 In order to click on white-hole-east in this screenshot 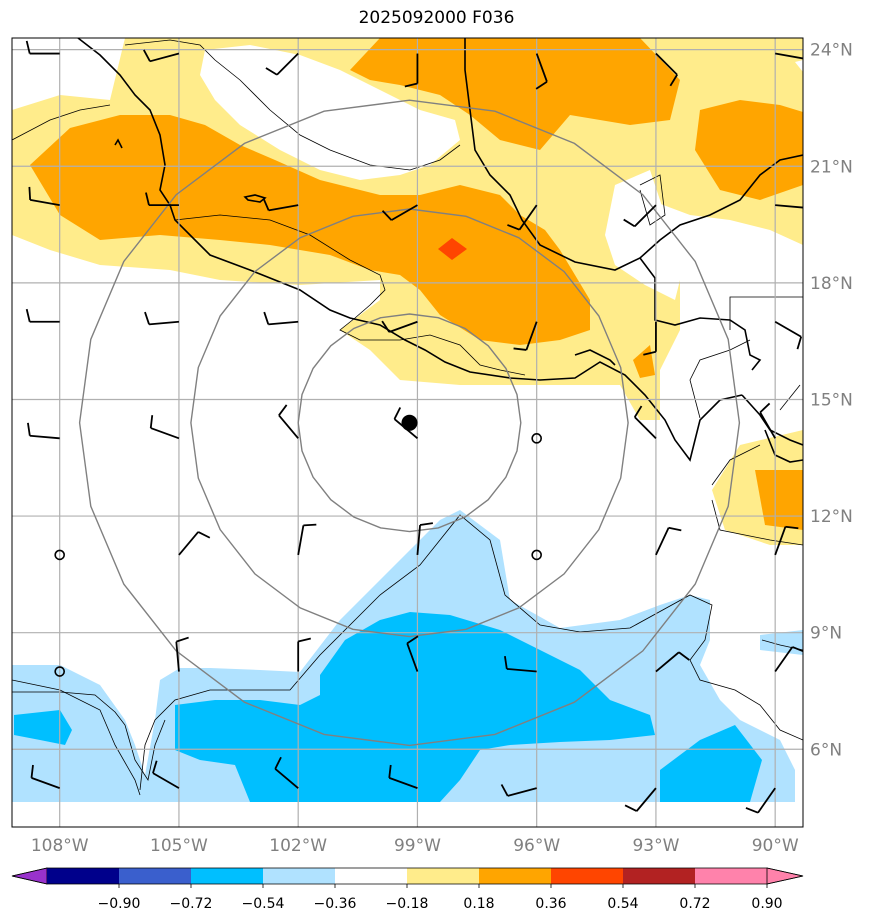, I will do `click(645, 235)`.